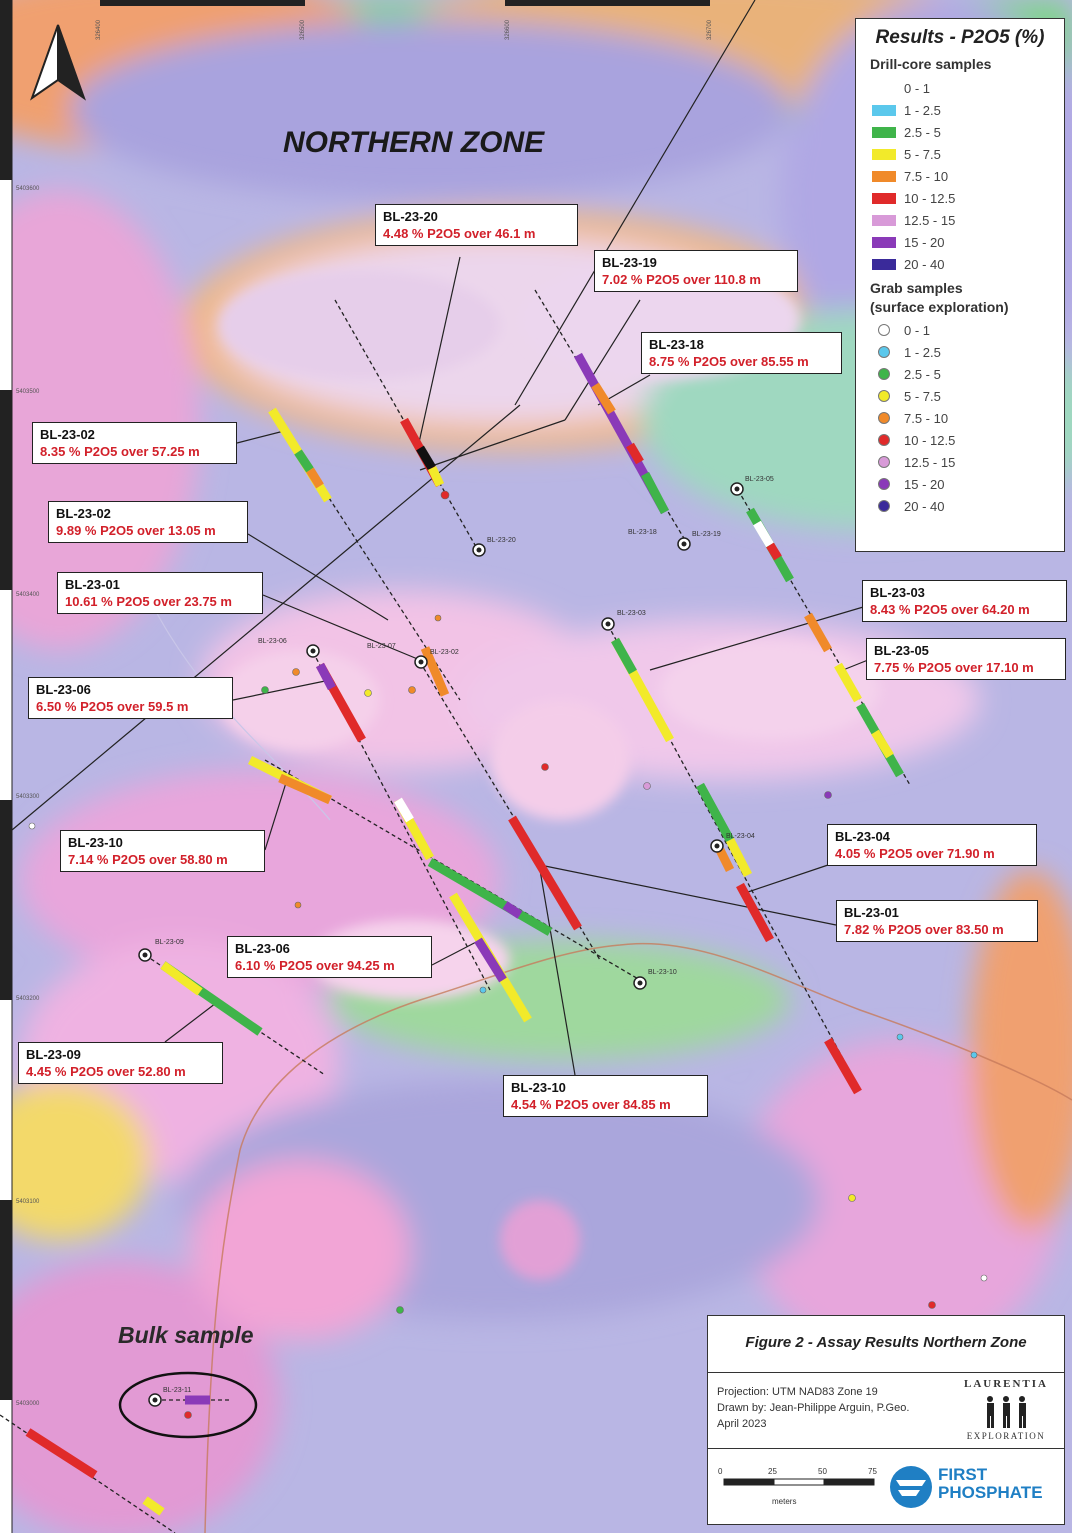  I want to click on callout-hole: BL-23-20, so click(410, 216).